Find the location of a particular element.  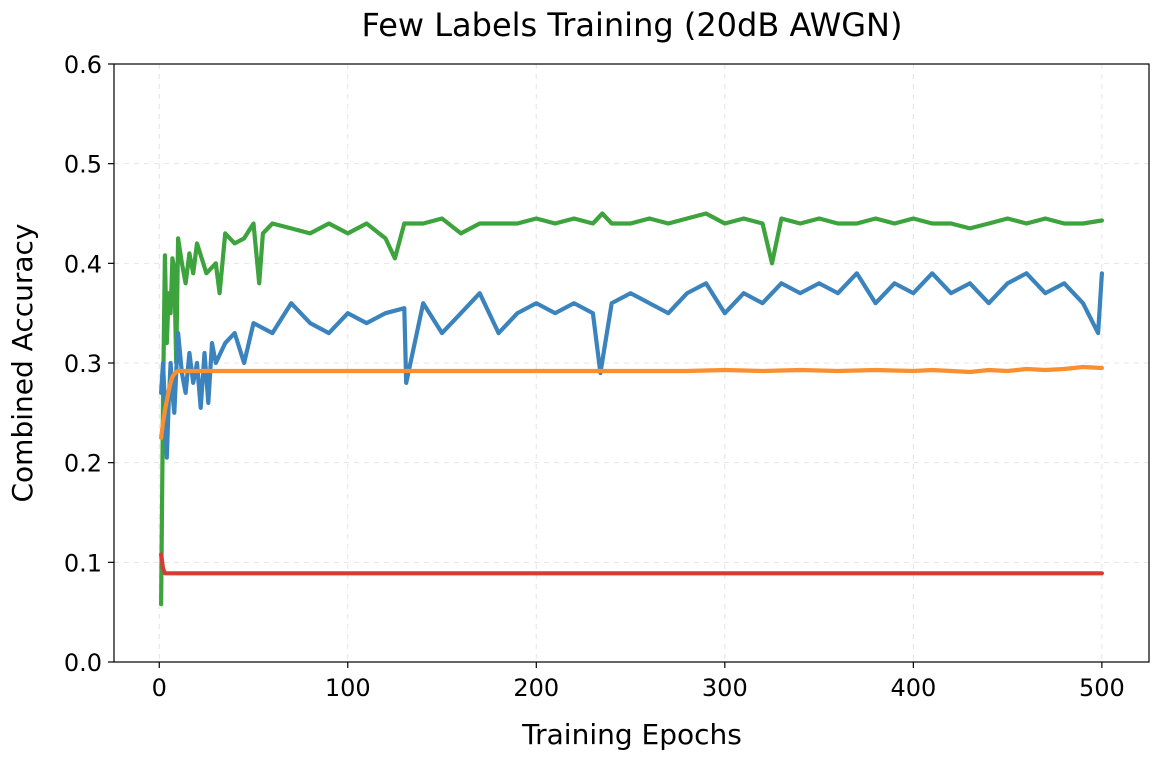

x-tick-label: 500 is located at coordinates (1102, 688).